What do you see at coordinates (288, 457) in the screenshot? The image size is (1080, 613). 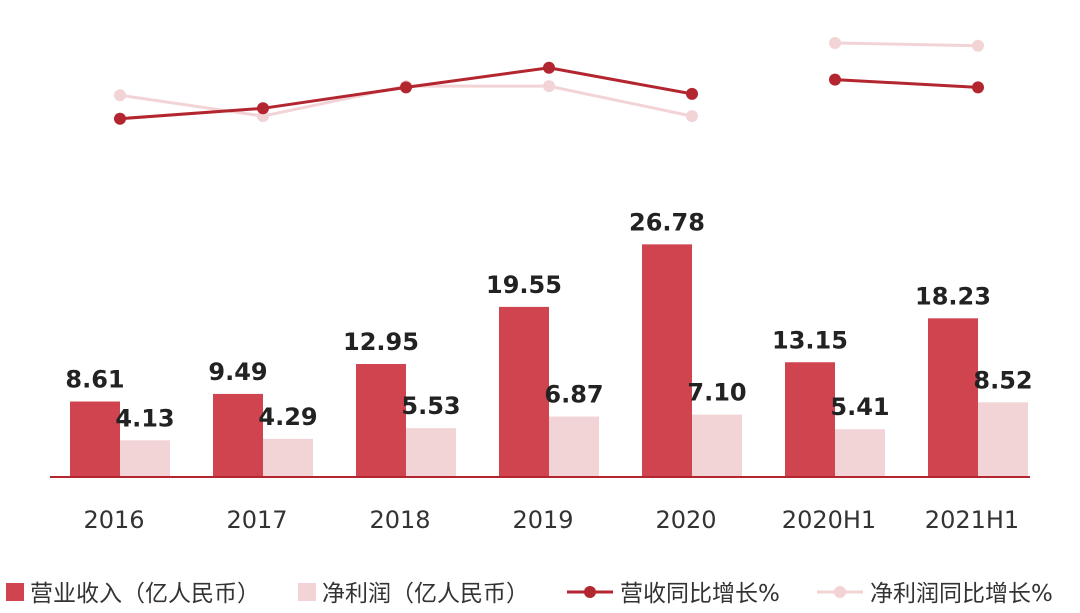 I see `bar-net-profit-2017` at bounding box center [288, 457].